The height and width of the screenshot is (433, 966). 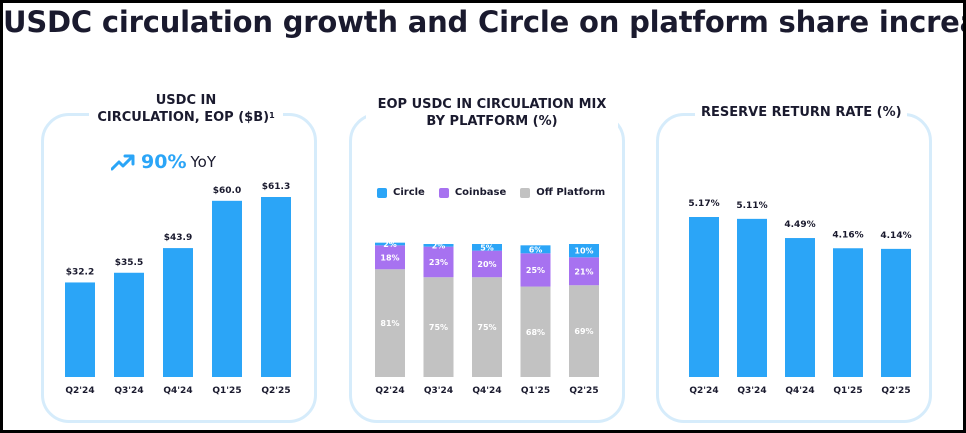 What do you see at coordinates (535, 391) in the screenshot?
I see `mix-category-label: Q1'25` at bounding box center [535, 391].